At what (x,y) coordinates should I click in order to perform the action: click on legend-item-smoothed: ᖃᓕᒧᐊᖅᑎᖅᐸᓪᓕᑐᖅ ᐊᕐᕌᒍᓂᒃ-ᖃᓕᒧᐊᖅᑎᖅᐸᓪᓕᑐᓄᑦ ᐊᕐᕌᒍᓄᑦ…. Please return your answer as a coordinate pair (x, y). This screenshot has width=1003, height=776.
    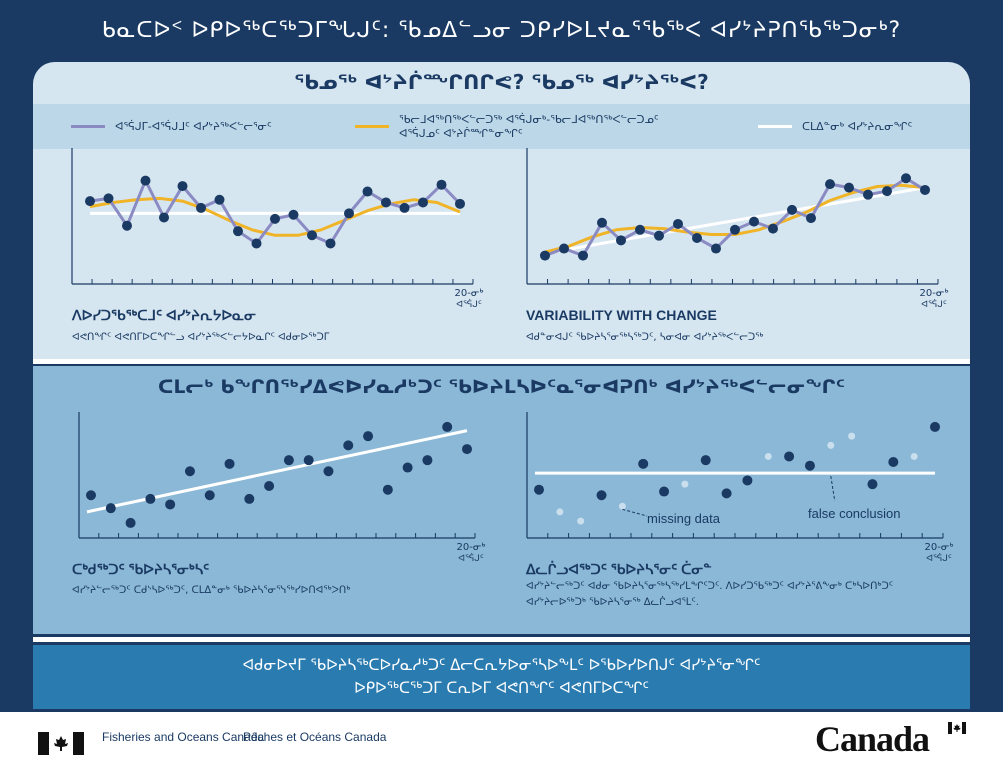
    Looking at the image, I should click on (525, 126).